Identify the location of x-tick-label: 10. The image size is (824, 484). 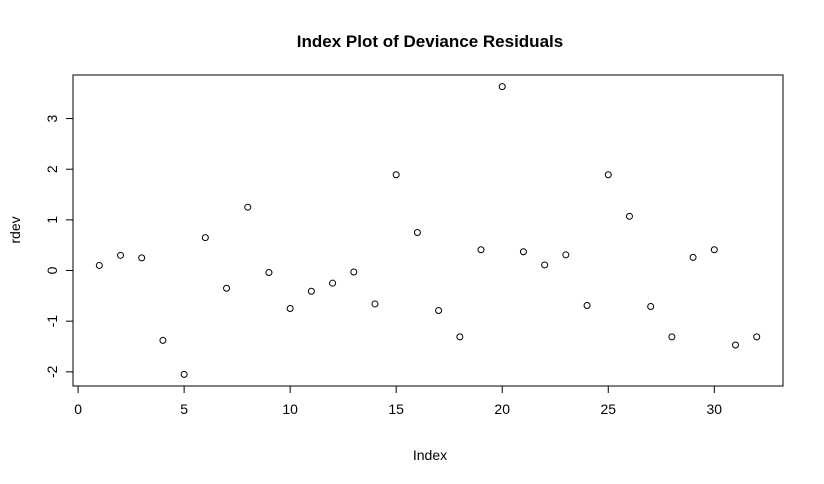
(290, 409).